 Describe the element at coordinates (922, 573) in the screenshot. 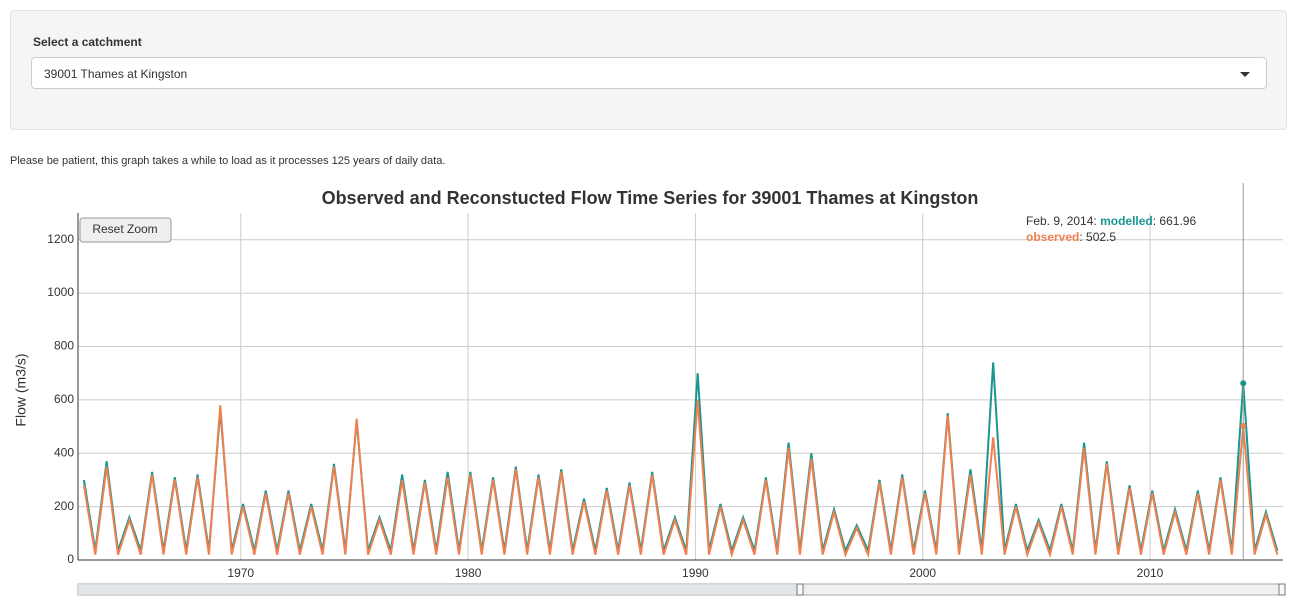

I see `x-tick-label: 2000` at that location.